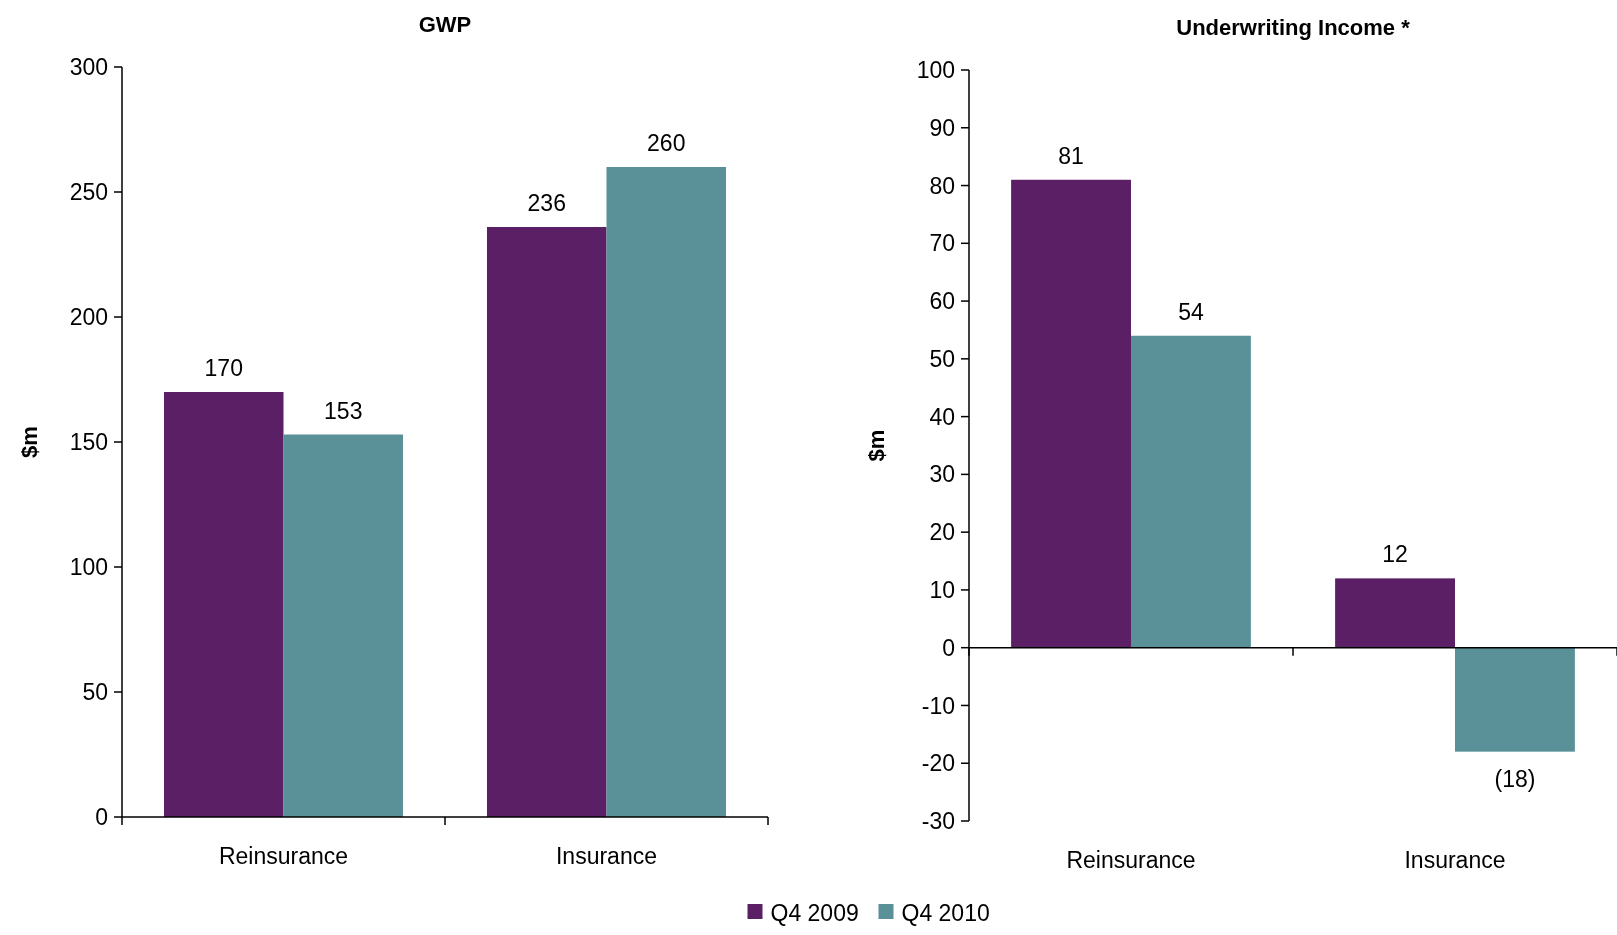 This screenshot has width=1617, height=935. What do you see at coordinates (942, 589) in the screenshot?
I see `y-tick-label: 10` at bounding box center [942, 589].